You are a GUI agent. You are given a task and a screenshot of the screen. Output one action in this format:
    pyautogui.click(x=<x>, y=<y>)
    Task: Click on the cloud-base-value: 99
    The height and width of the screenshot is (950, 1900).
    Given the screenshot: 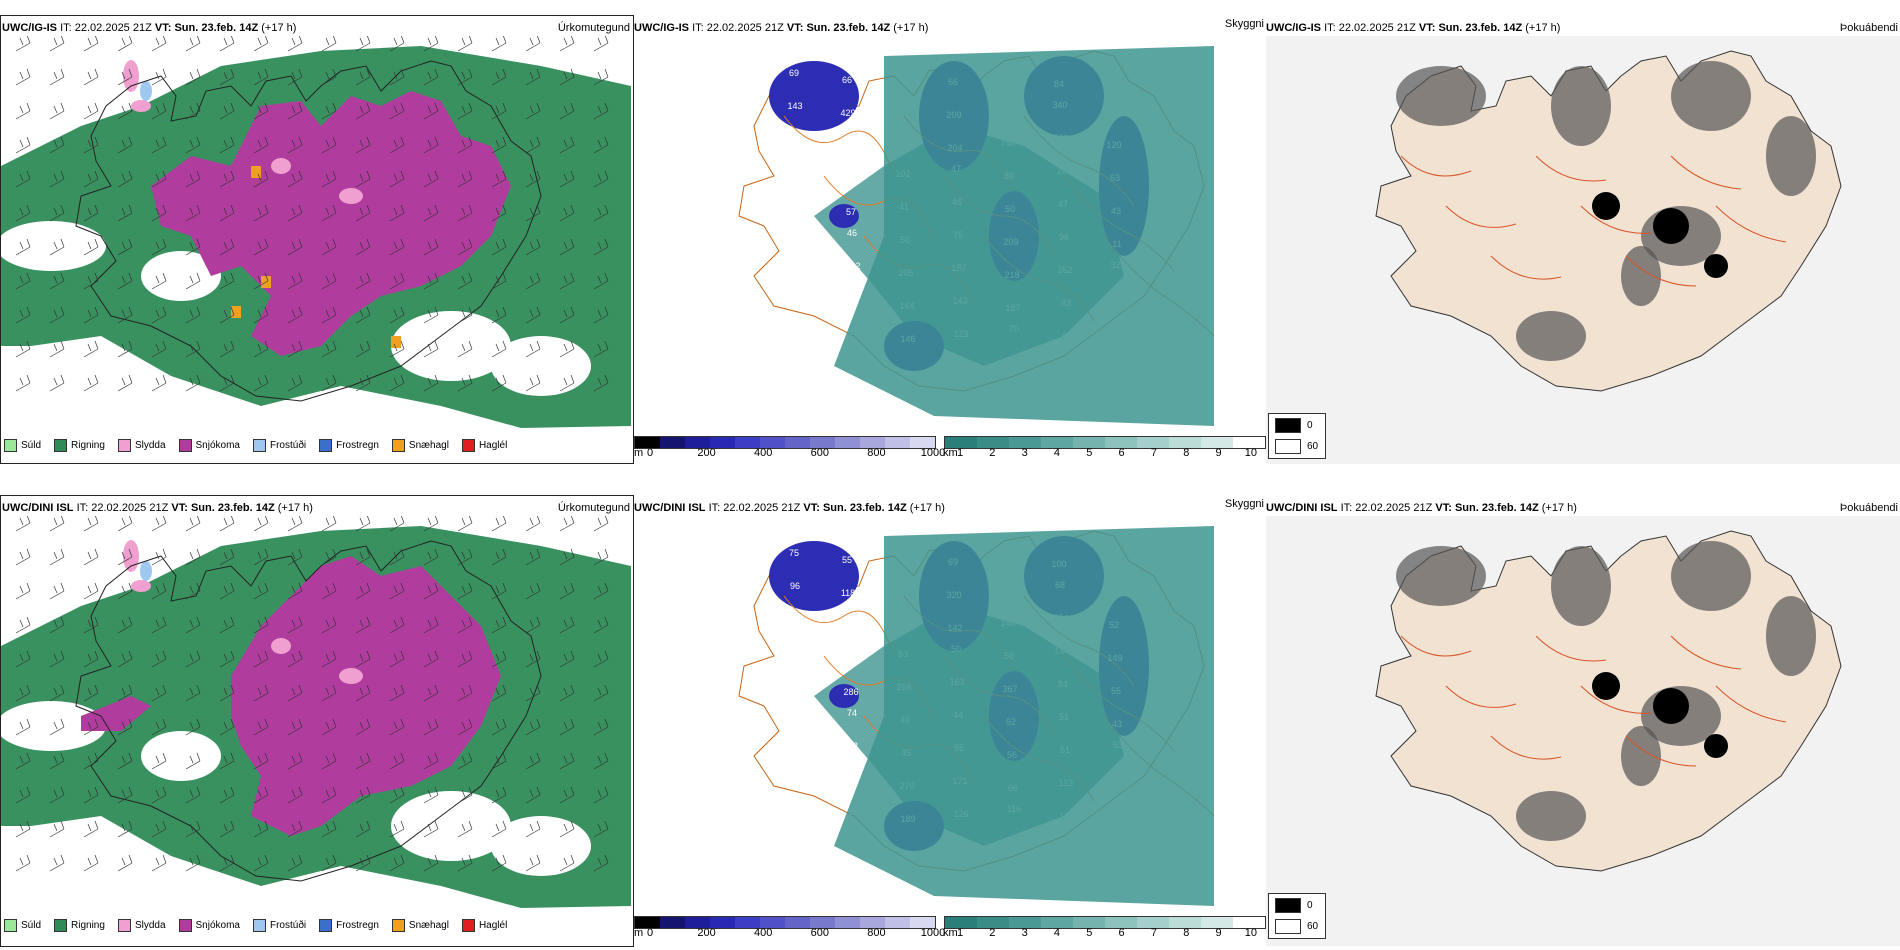 What is the action you would take?
    pyautogui.click(x=802, y=337)
    